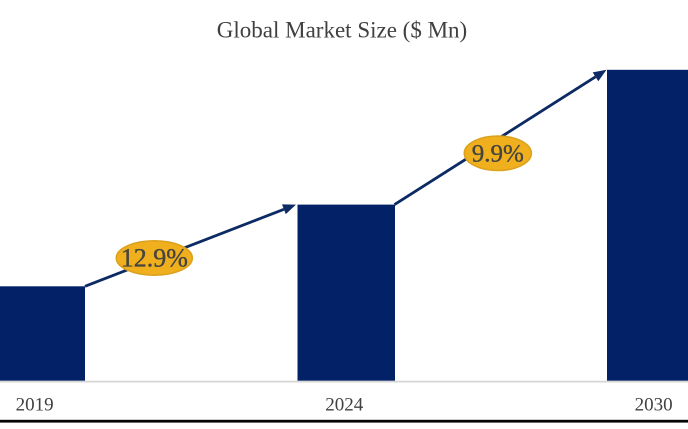  Describe the element at coordinates (654, 405) in the screenshot. I see `svg-text: 2030` at that location.